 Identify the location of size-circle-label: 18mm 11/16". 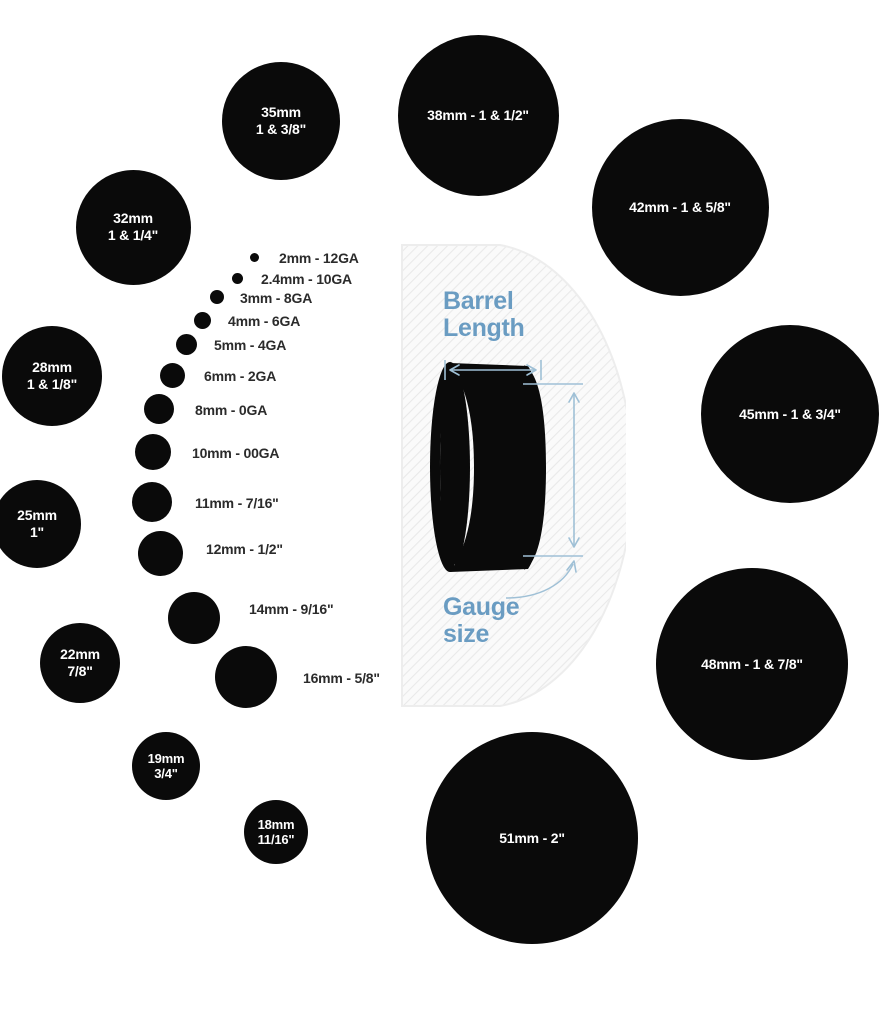
(276, 831).